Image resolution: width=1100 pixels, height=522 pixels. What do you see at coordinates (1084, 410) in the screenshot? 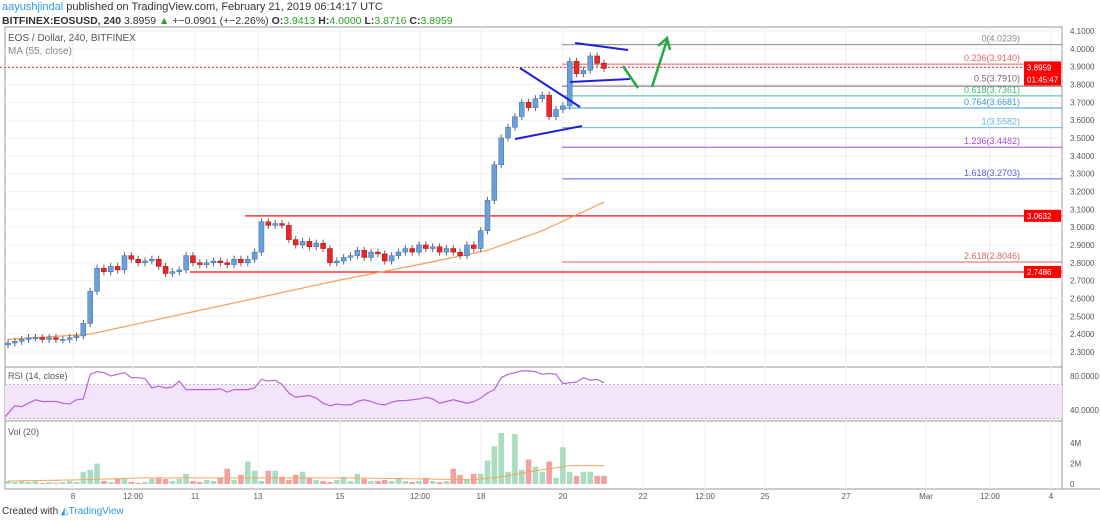
I see `rsi-tick-label: 40.0000` at bounding box center [1084, 410].